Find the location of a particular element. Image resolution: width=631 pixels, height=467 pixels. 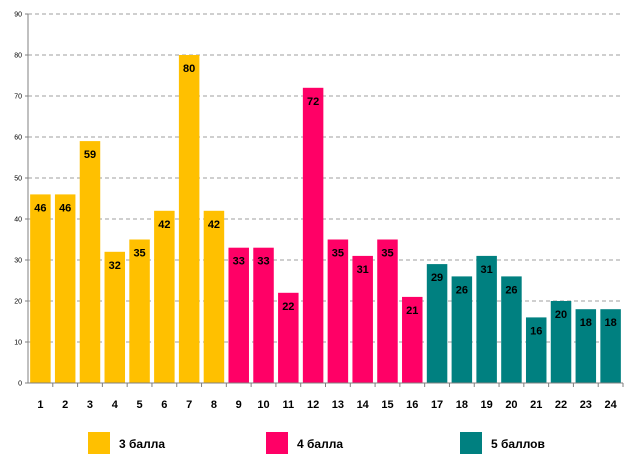

y-tick-label: 70 is located at coordinates (18, 97).